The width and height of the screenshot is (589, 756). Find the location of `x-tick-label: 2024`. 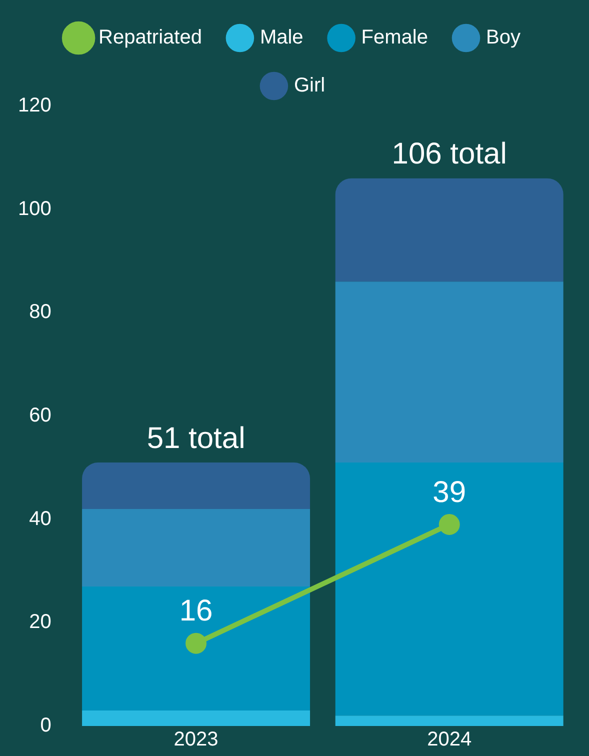

x-tick-label: 2024 is located at coordinates (449, 739).